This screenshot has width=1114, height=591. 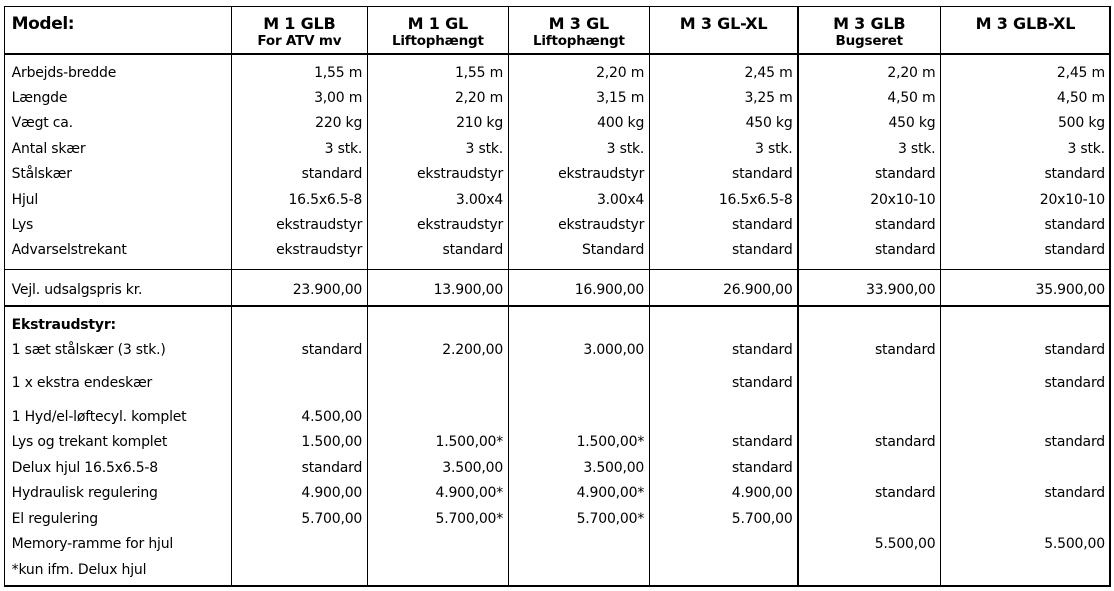 I want to click on price-label-cell: Vejl. udsalgspris kr., so click(x=118, y=287).